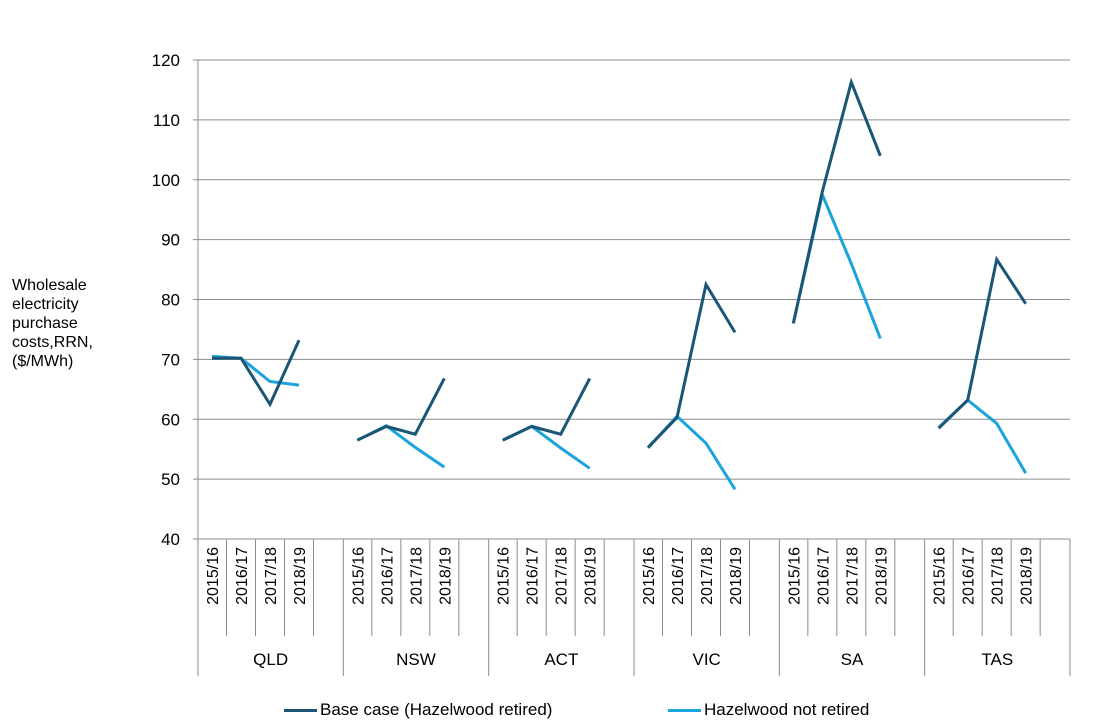 The image size is (1093, 726). Describe the element at coordinates (436, 709) in the screenshot. I see `legend-label-base-case: Base case (Hazelwood retired)` at that location.